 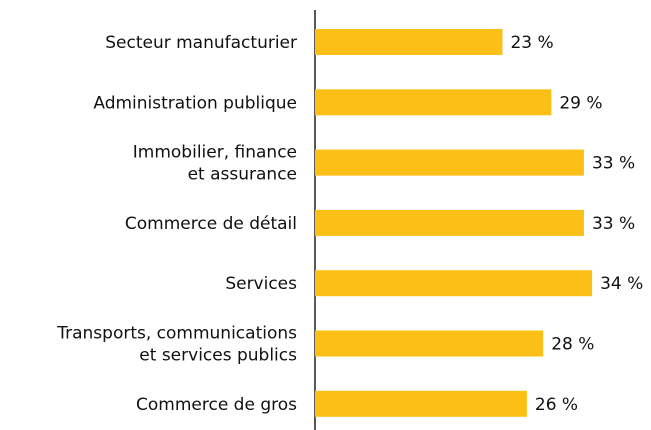 I want to click on value-label: 26 %, so click(x=556, y=405).